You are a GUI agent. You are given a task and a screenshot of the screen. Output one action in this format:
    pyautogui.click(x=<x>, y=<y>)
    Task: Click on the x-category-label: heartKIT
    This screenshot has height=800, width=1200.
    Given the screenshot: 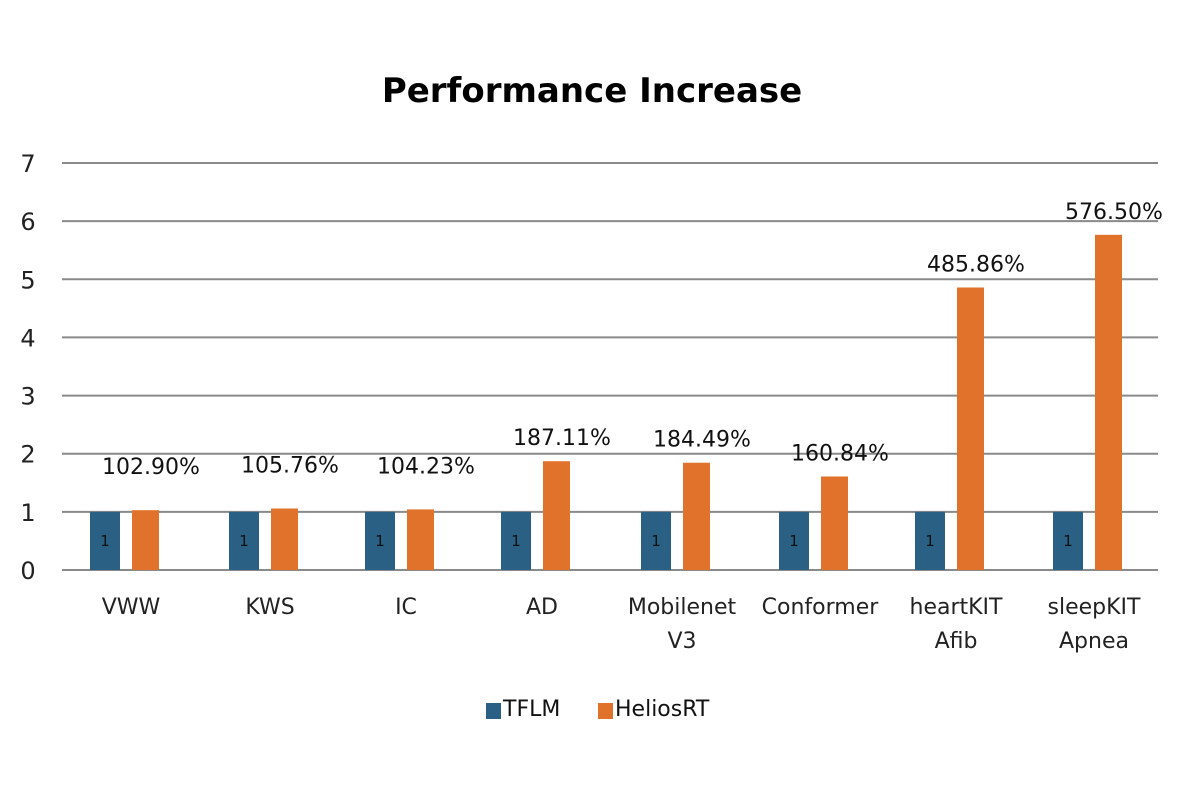 What is the action you would take?
    pyautogui.click(x=957, y=607)
    